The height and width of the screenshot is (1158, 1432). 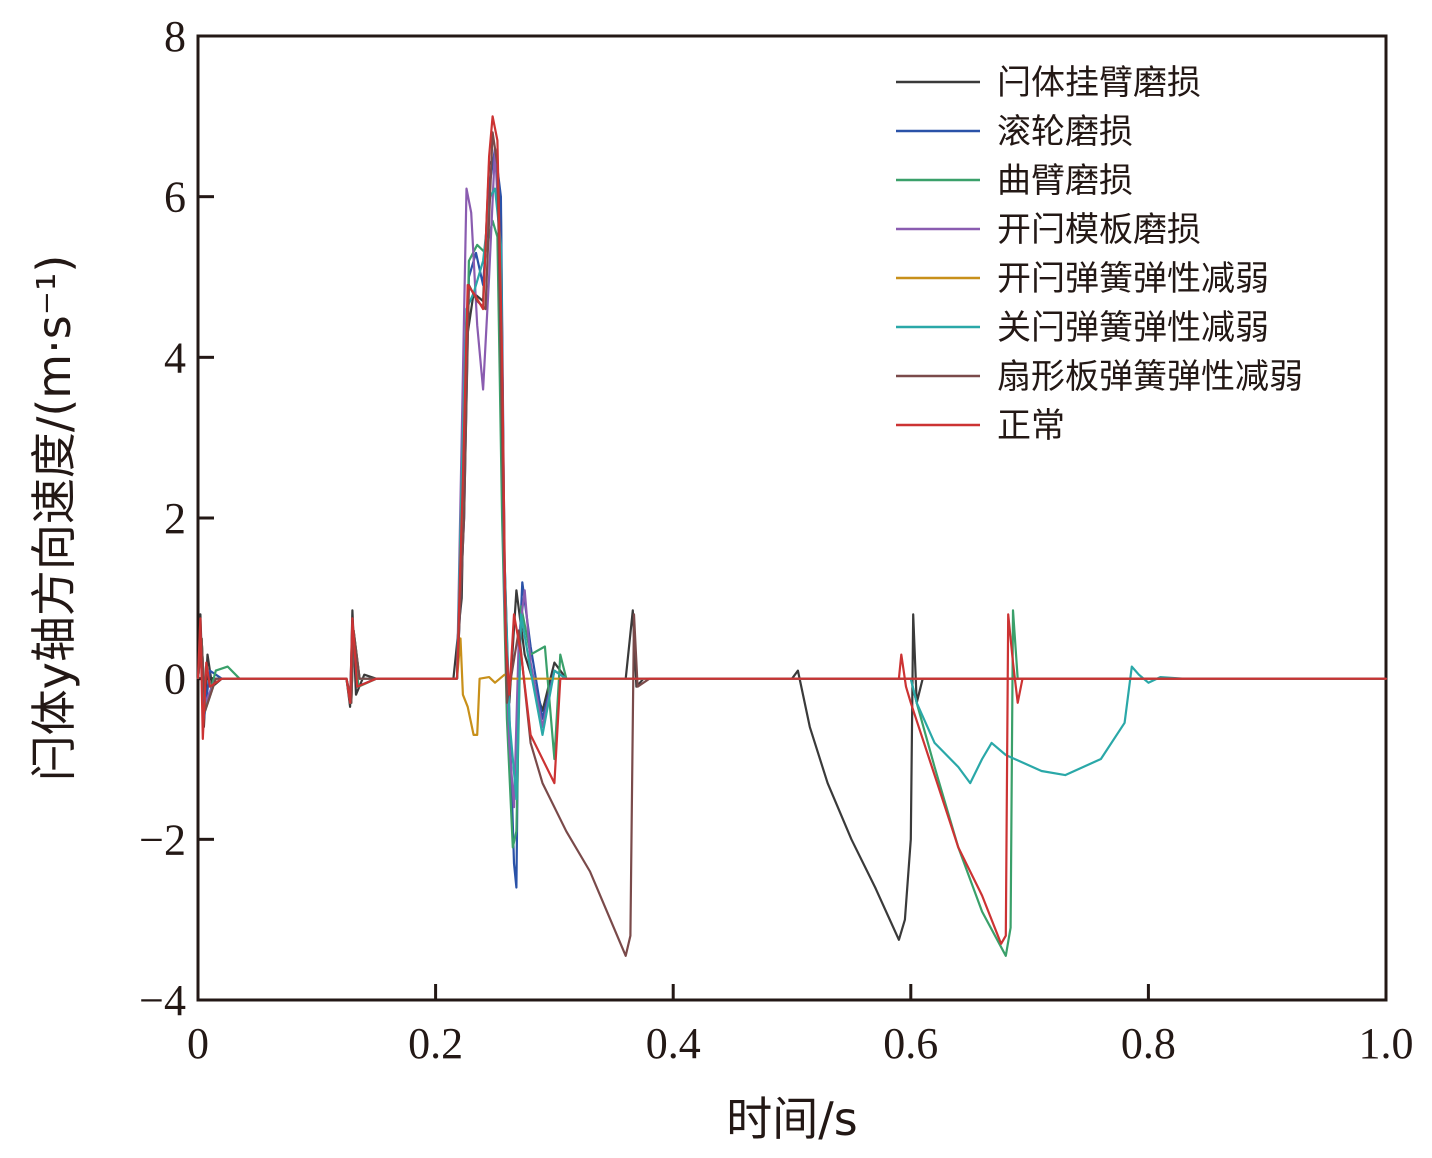 What do you see at coordinates (910, 1043) in the screenshot?
I see `x-tick-label: 0.6` at bounding box center [910, 1043].